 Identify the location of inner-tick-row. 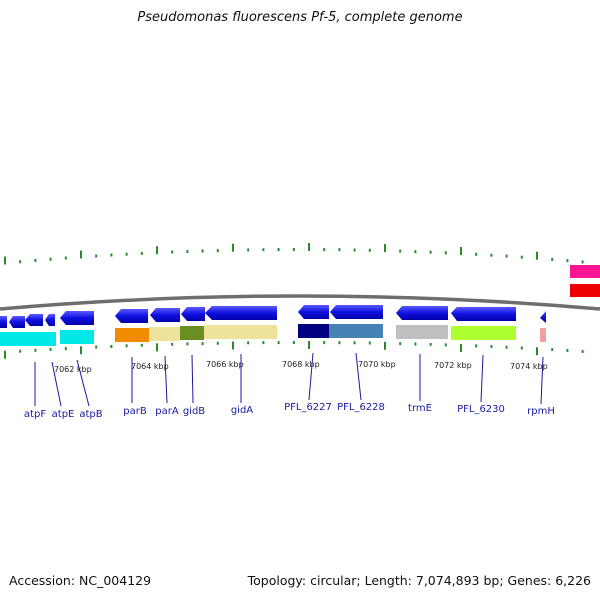
(294, 350).